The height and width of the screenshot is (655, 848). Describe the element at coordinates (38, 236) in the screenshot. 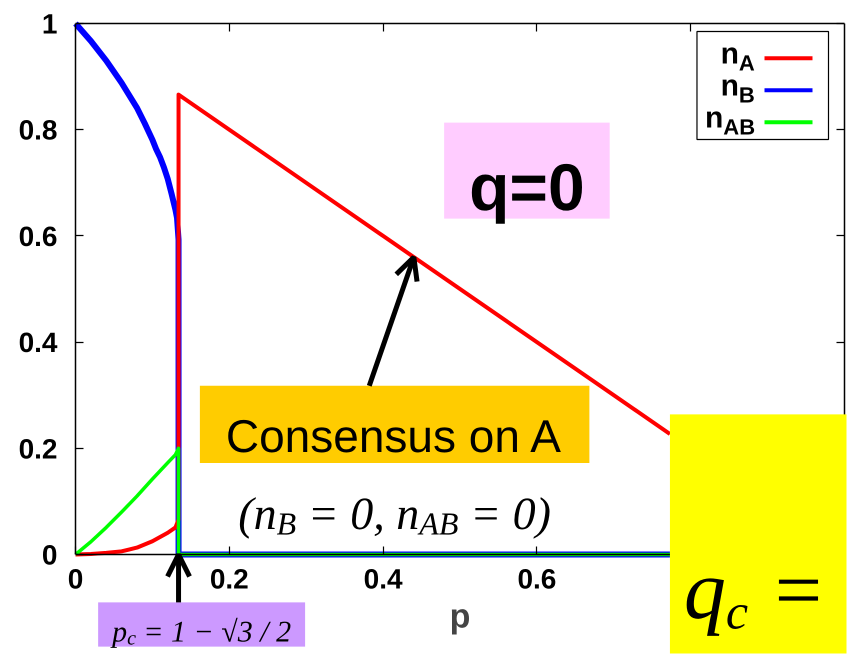

I see `y-tick-label: 0.6` at that location.